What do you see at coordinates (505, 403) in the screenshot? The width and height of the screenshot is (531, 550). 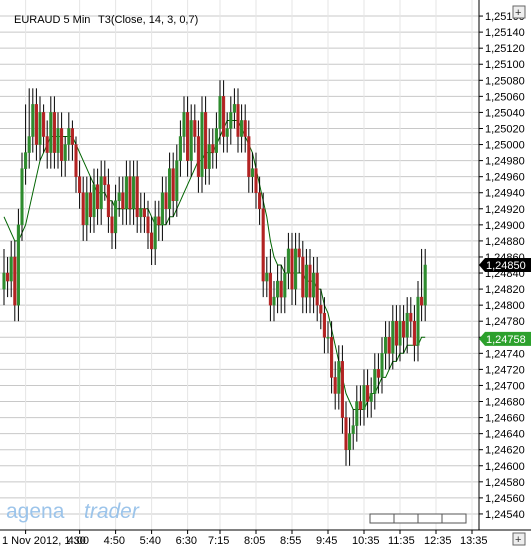 I see `y-tick-label: 1,24680` at bounding box center [505, 403].